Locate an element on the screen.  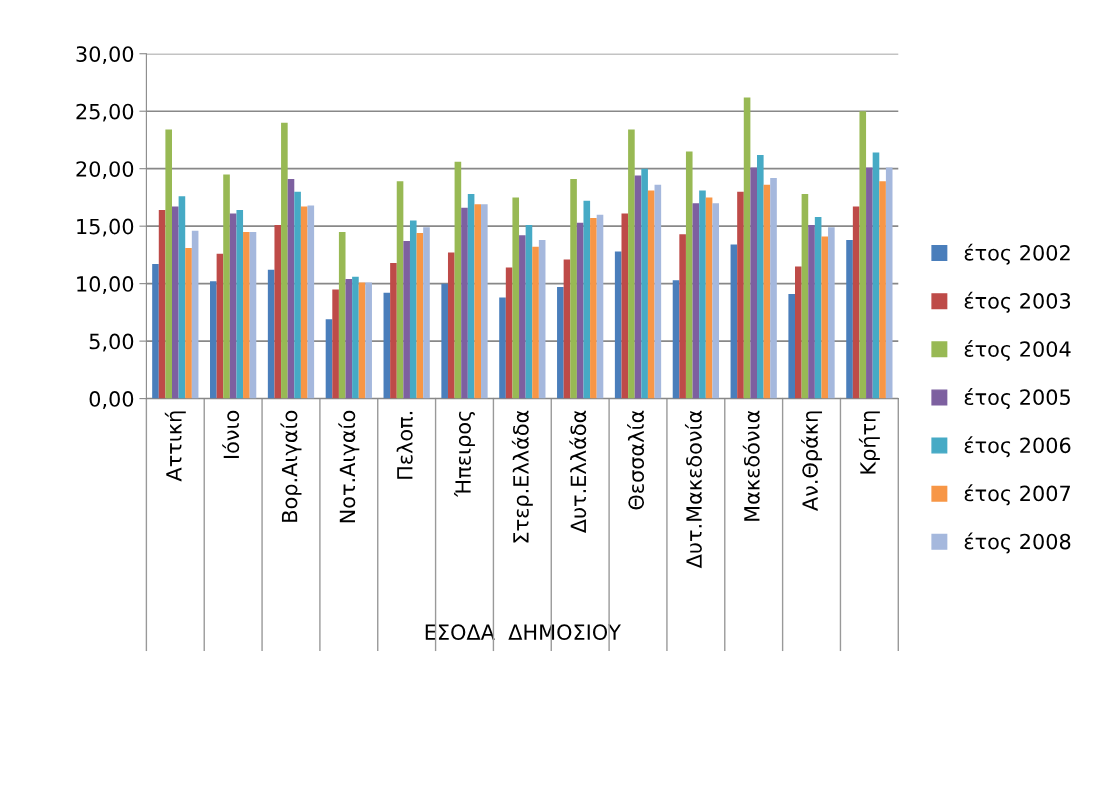
y-tick-label: 0,00 is located at coordinates (111, 400).